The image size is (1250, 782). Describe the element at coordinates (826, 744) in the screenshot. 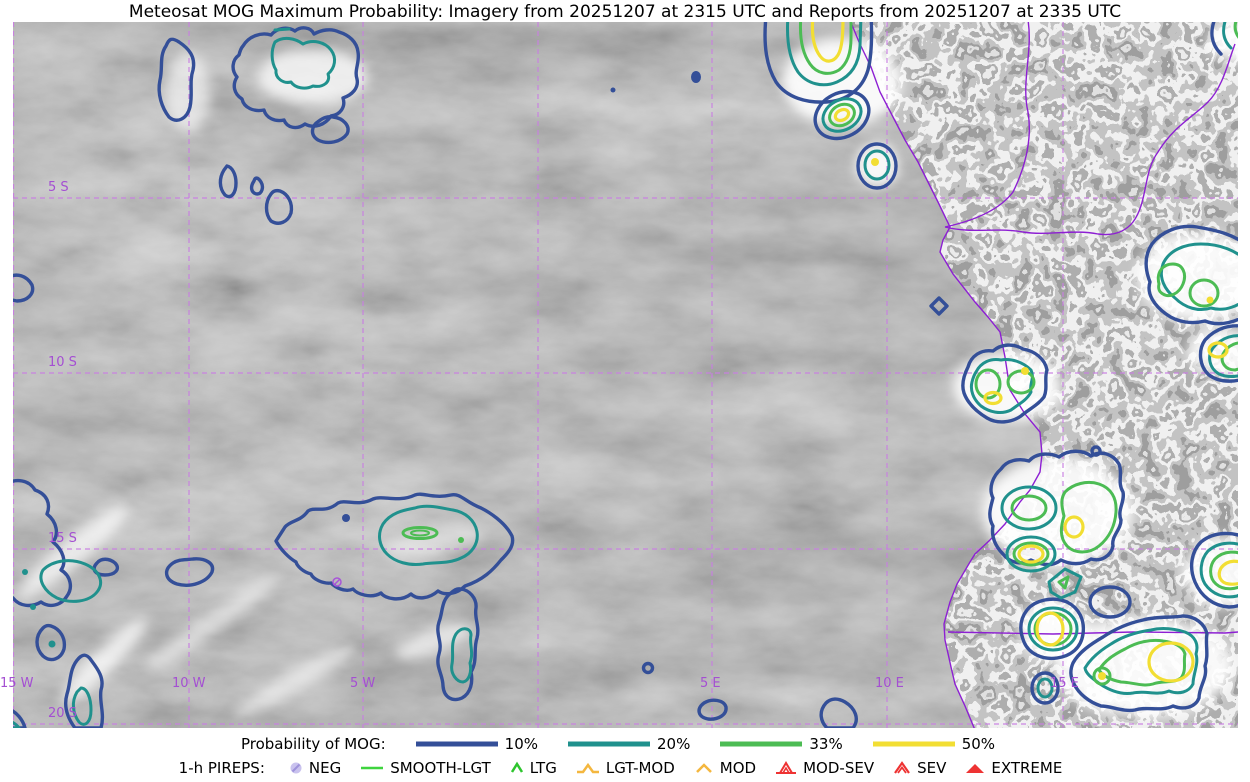

I see `mog-33-label: 33%` at that location.